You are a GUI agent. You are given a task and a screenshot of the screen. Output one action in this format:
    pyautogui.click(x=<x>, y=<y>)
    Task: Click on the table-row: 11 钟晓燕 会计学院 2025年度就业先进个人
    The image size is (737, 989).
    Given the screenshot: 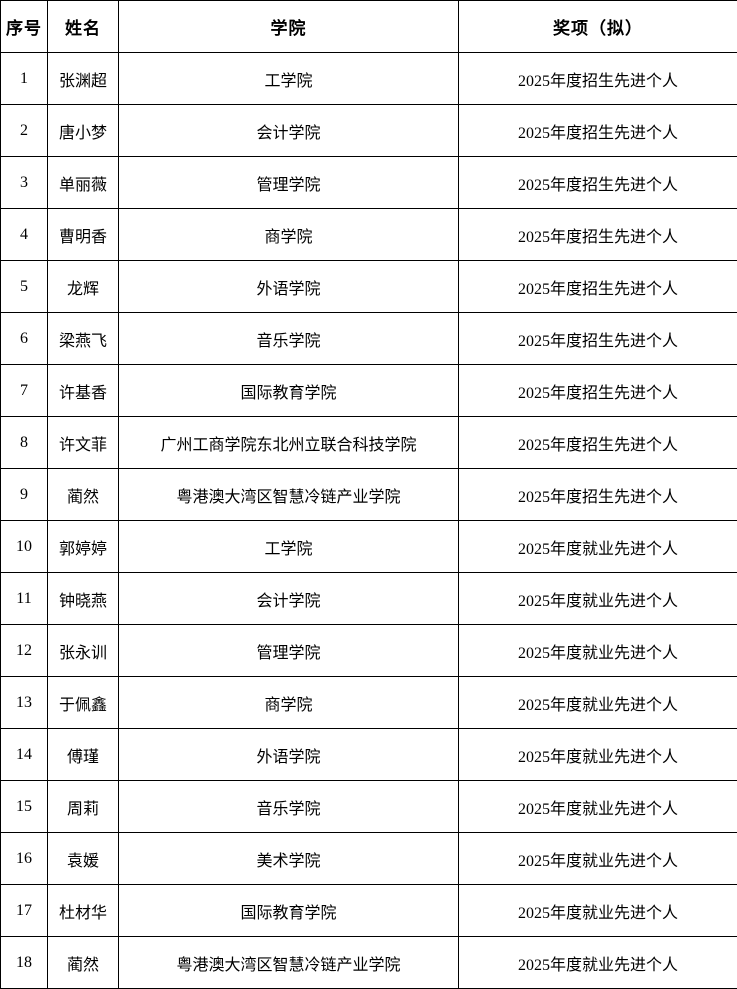 What is the action you would take?
    pyautogui.click(x=368, y=598)
    